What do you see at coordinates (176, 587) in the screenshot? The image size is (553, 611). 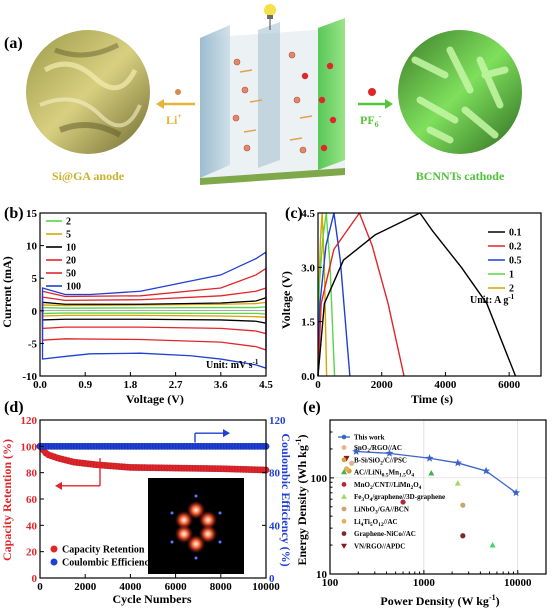 I see `d-xtick-label: 6000` at bounding box center [176, 587].